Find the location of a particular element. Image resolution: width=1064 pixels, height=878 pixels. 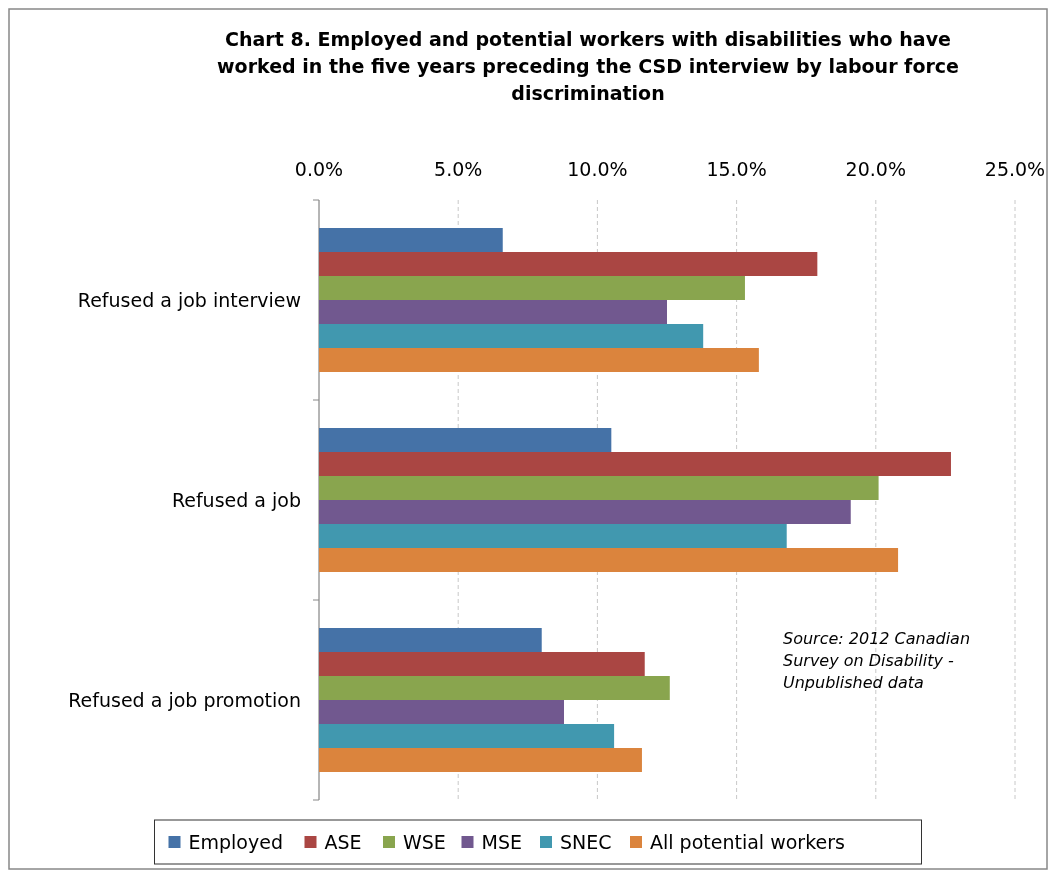

chart-title: Chart 8. Employed and potential workers with disabilities who have worked in the five years preceding the CSD interview by labour force discrimination is located at coordinates (588, 66).